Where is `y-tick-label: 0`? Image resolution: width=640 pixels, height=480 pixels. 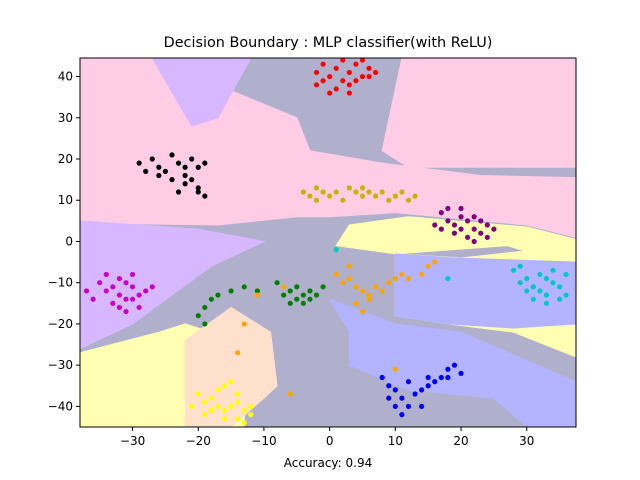 y-tick-label: 0 is located at coordinates (69, 241).